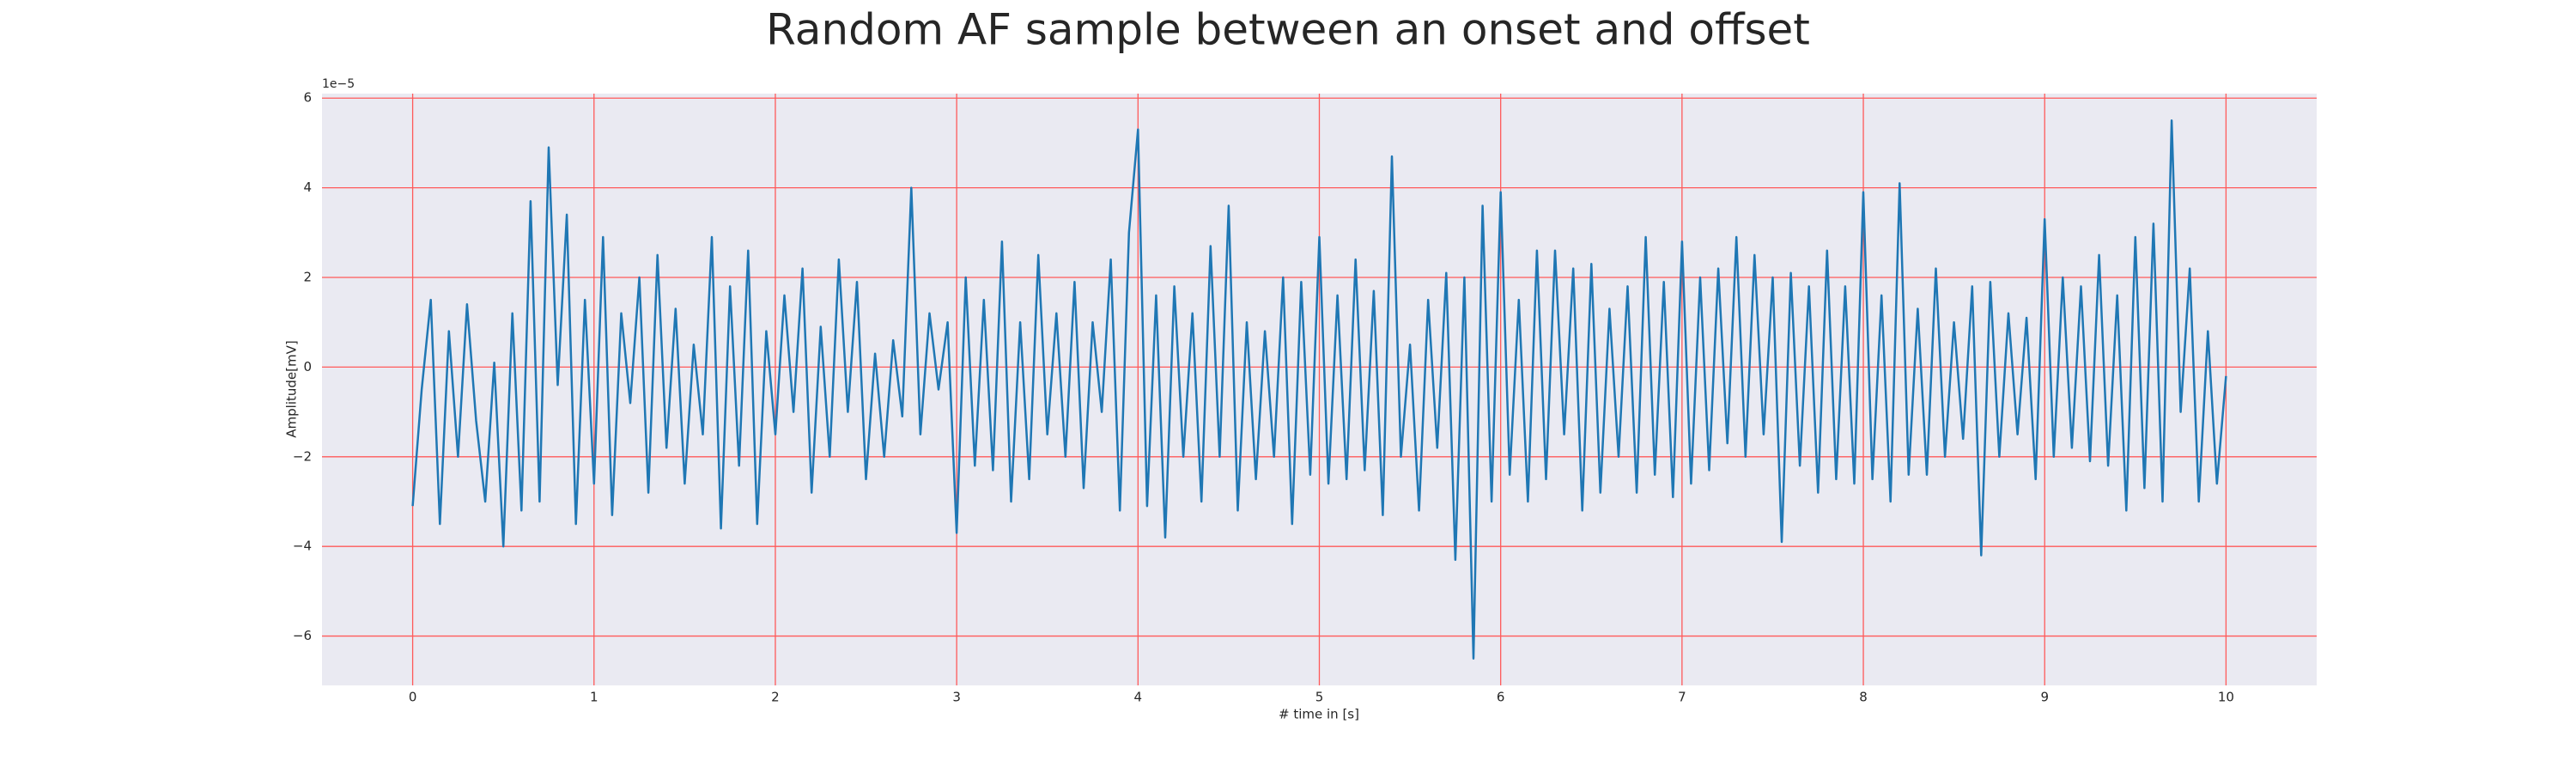 The image size is (2576, 773). Describe the element at coordinates (1138, 697) in the screenshot. I see `x-tick-label: 4` at that location.